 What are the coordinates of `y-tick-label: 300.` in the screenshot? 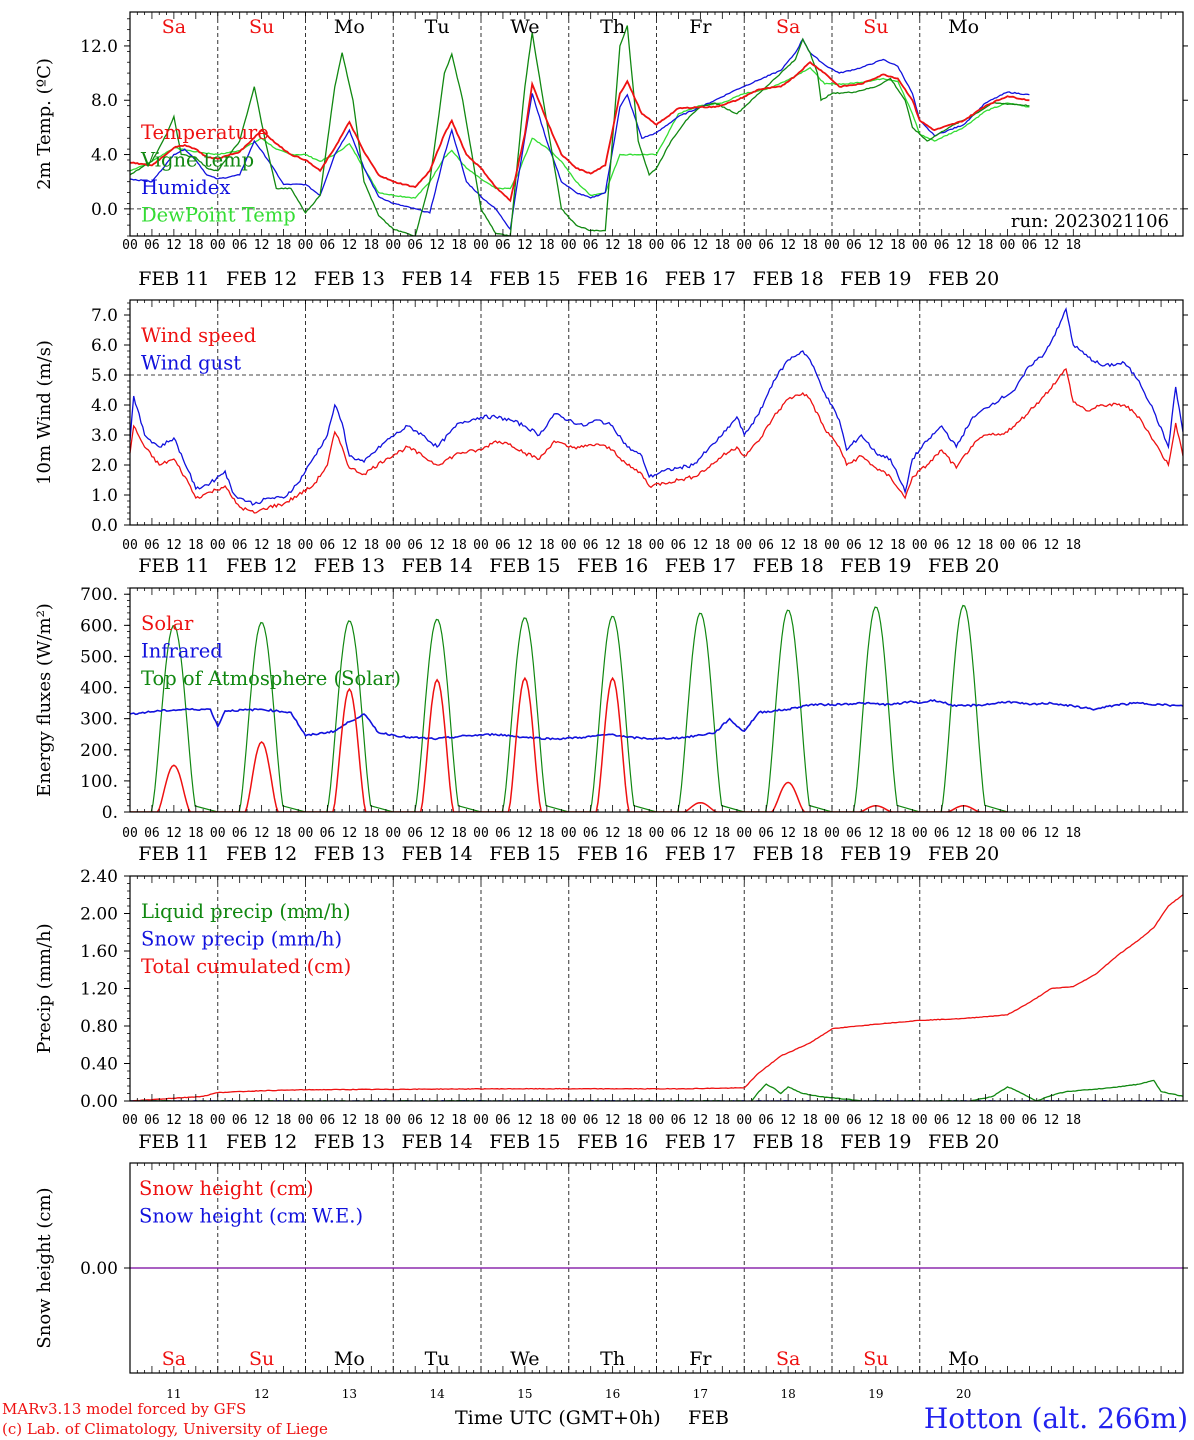 It's located at (99, 720).